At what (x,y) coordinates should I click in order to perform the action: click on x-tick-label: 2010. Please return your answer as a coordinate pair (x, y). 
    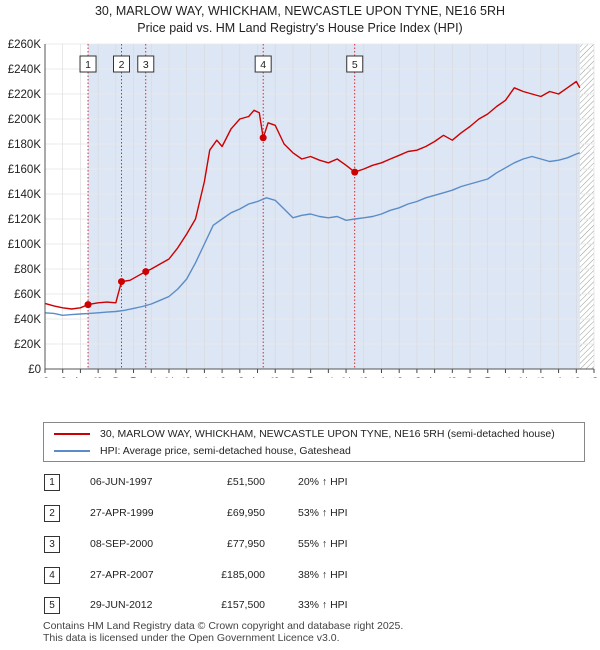
    Looking at the image, I should click on (312, 377).